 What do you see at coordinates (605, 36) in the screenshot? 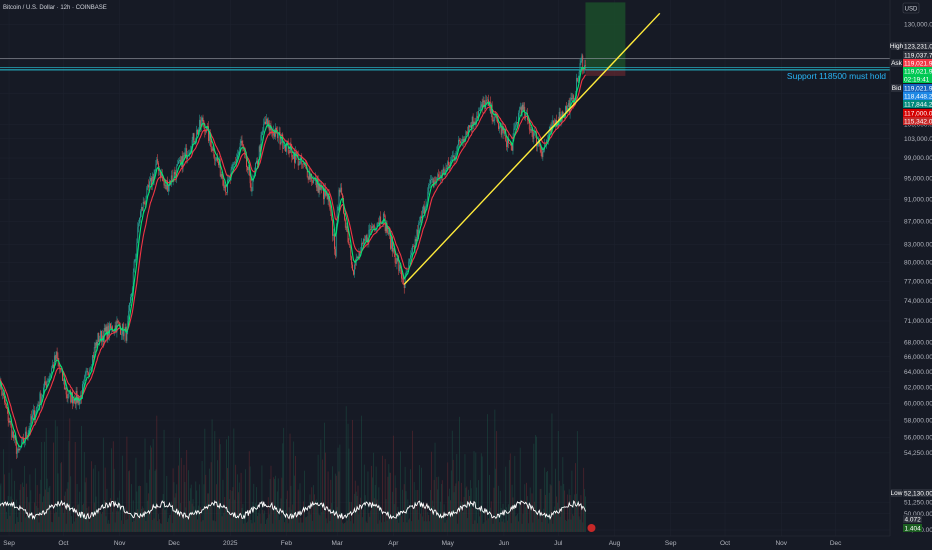
I see `target-zone-box` at bounding box center [605, 36].